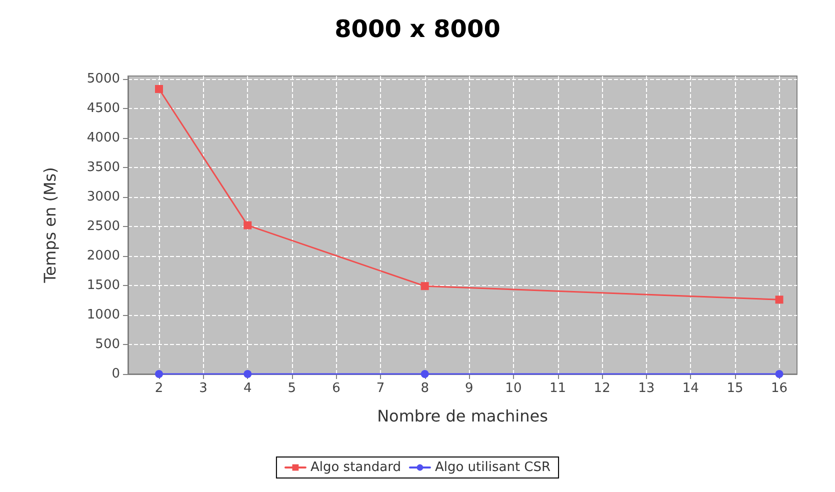 This screenshot has width=835, height=492. Describe the element at coordinates (735, 388) in the screenshot. I see `x-tick-label: 15` at that location.